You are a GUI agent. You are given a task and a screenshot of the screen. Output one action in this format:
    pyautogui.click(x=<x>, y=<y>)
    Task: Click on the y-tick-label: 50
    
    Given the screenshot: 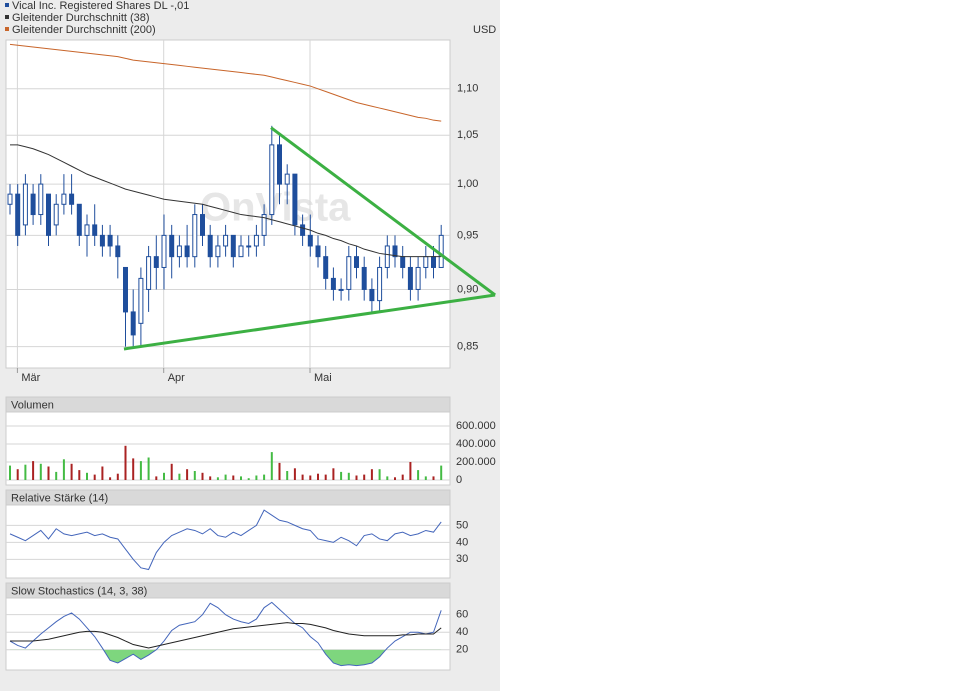 What is the action you would take?
    pyautogui.click(x=462, y=525)
    